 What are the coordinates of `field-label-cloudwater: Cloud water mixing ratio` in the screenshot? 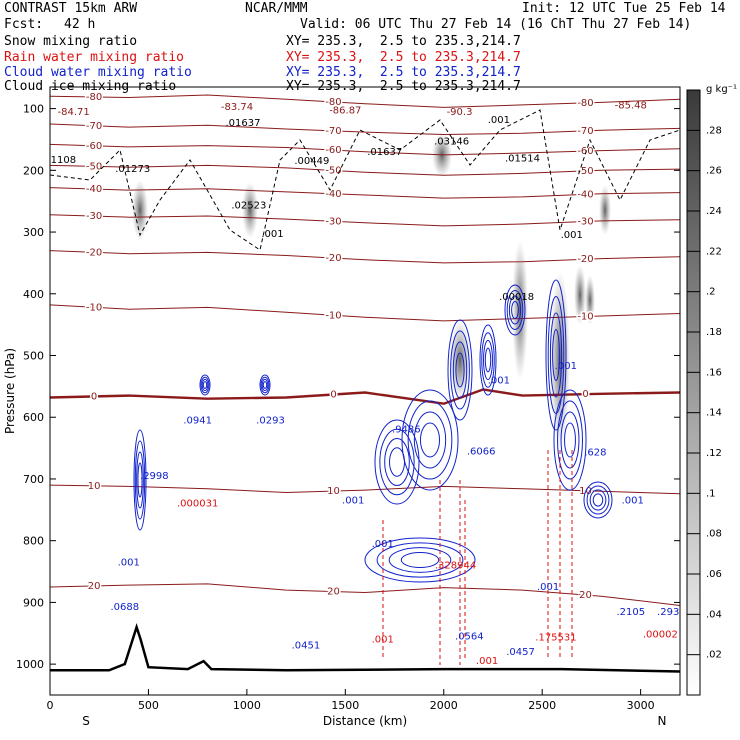 It's located at (98, 72).